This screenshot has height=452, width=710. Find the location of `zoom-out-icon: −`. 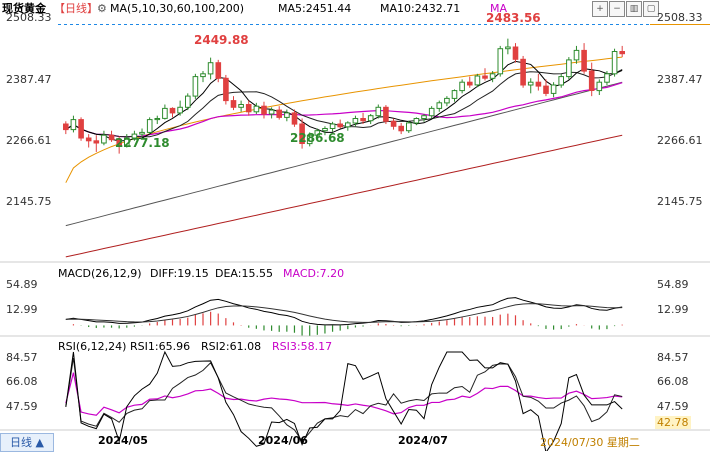

zoom-out-icon: − is located at coordinates (617, 9).